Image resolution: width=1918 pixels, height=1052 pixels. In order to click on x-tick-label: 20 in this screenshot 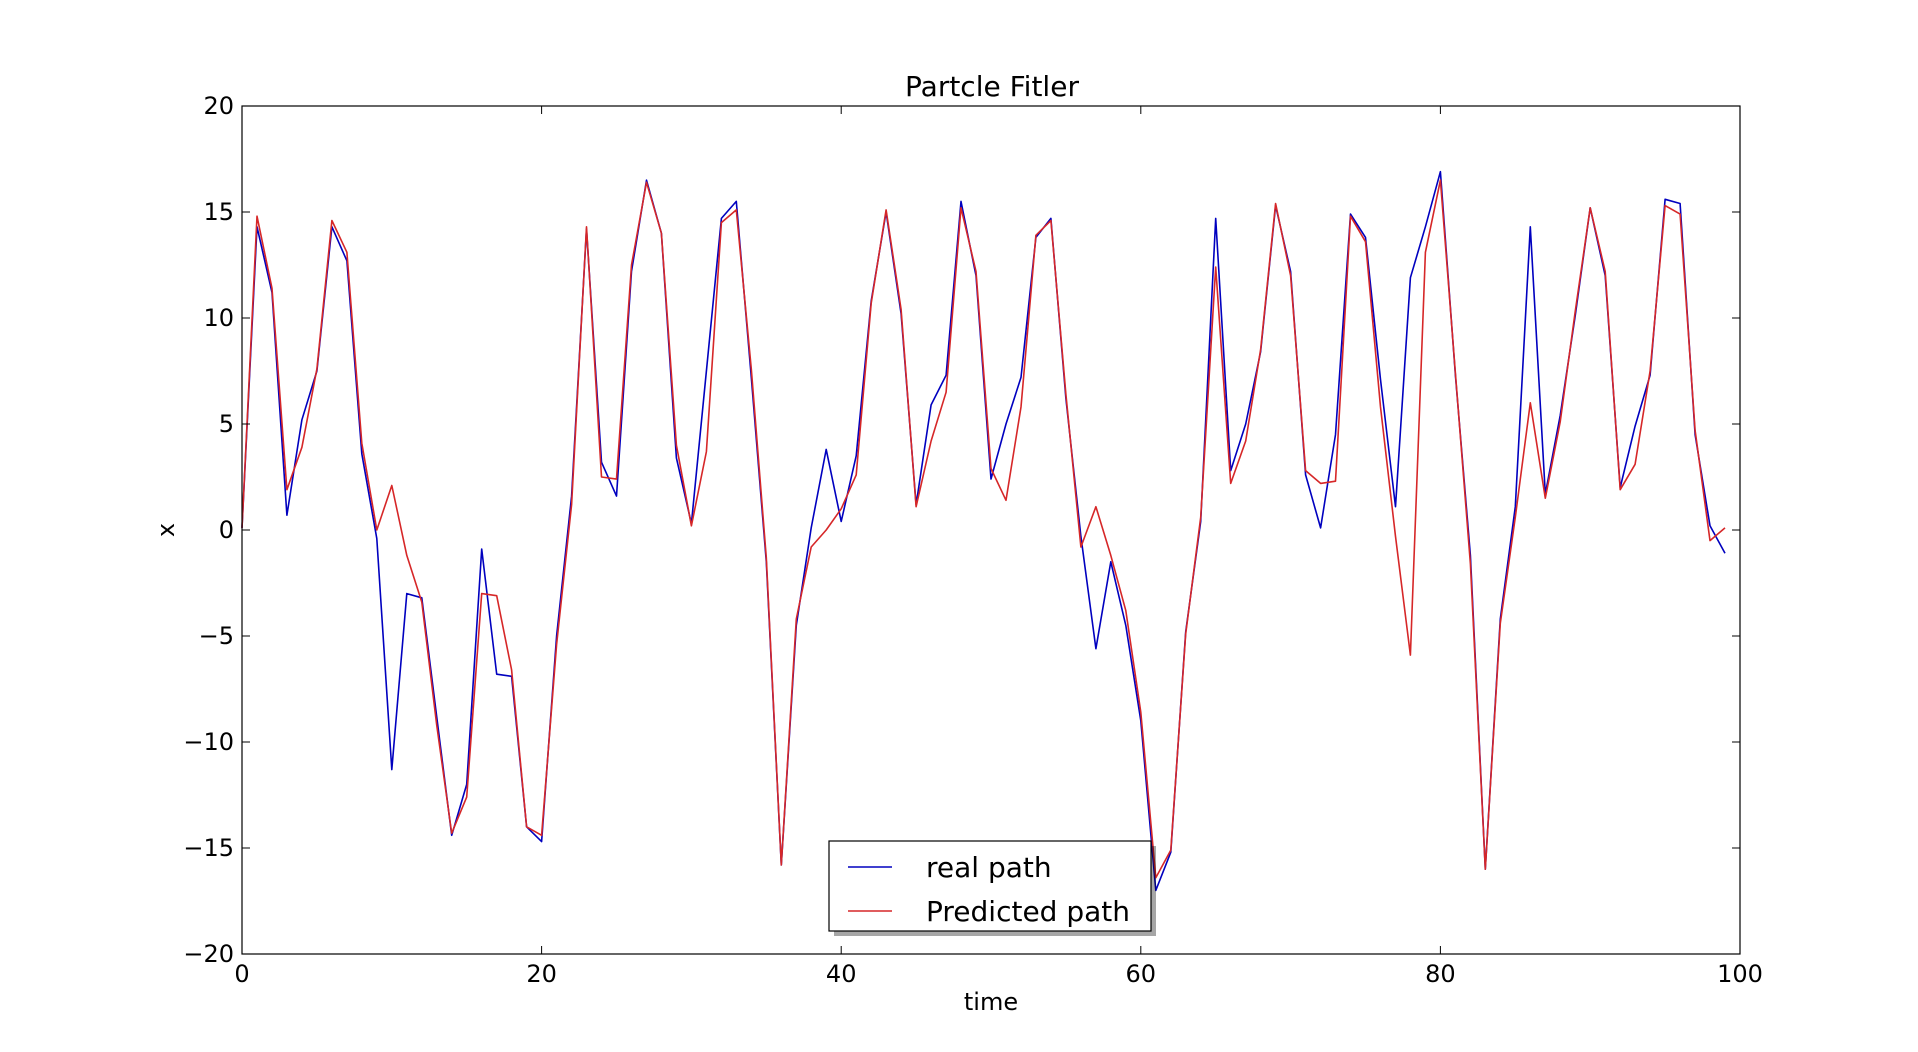, I will do `click(541, 974)`.